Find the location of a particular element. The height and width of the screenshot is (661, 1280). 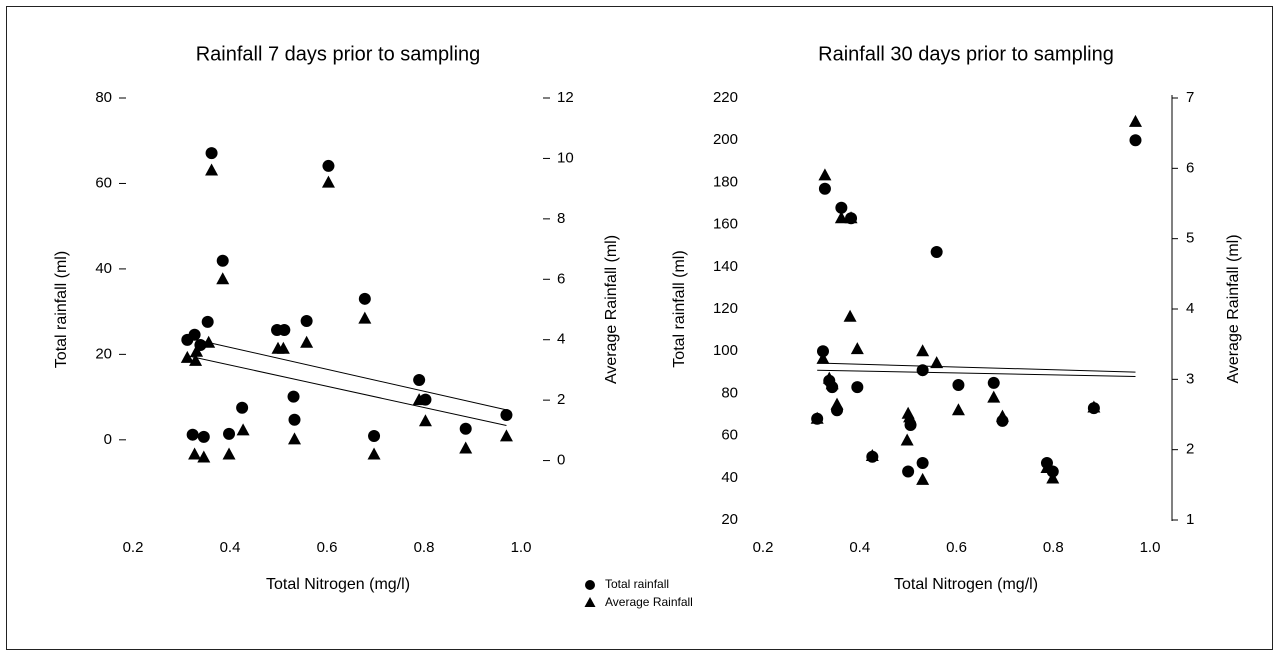

y-tick-label: 180 is located at coordinates (725, 181).